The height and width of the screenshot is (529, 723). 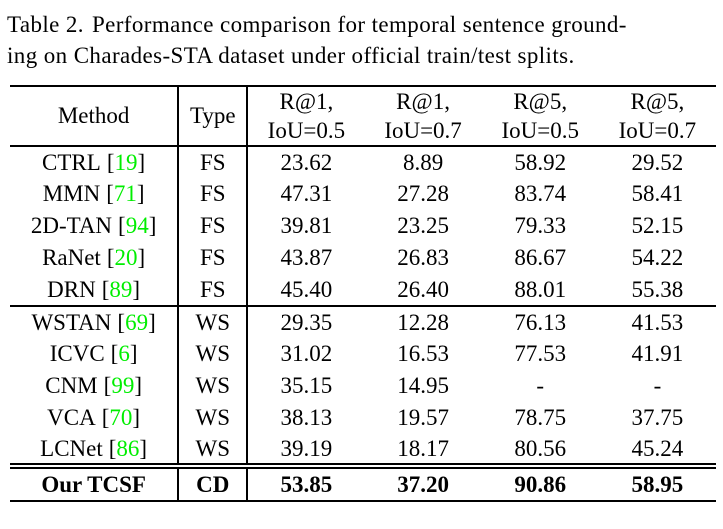 What do you see at coordinates (657, 290) in the screenshot?
I see `cell-value: 55.38` at bounding box center [657, 290].